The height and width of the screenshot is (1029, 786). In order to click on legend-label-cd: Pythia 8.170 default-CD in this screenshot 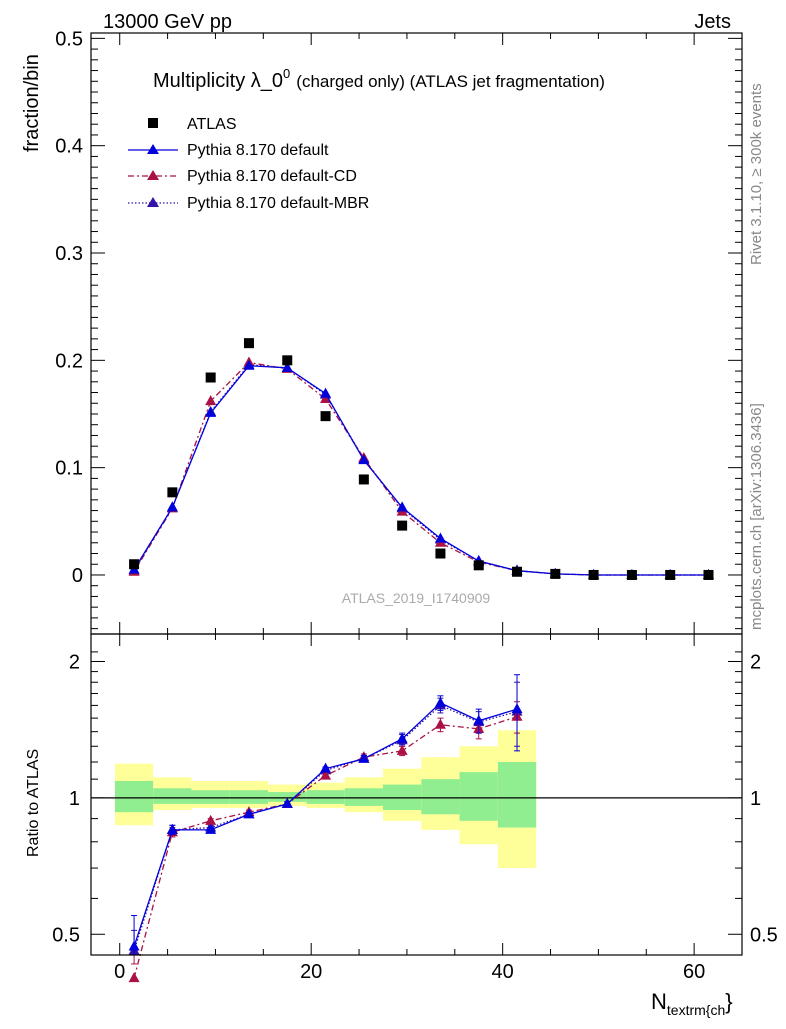, I will do `click(272, 176)`.